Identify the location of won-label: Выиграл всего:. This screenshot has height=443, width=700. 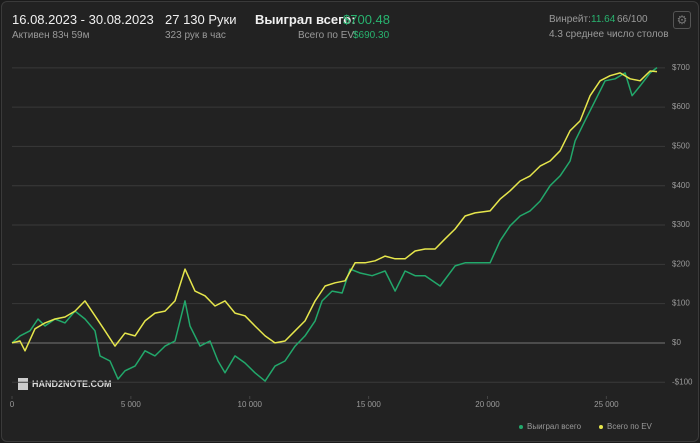
(305, 19).